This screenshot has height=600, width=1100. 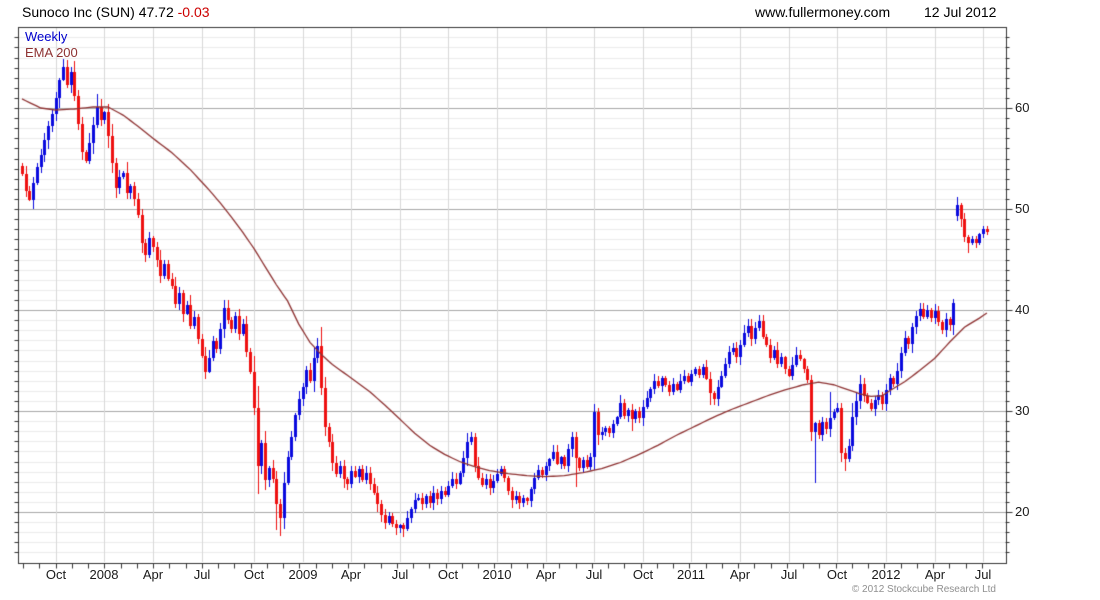 I want to click on y-axis-label: 50, so click(x=1022, y=208).